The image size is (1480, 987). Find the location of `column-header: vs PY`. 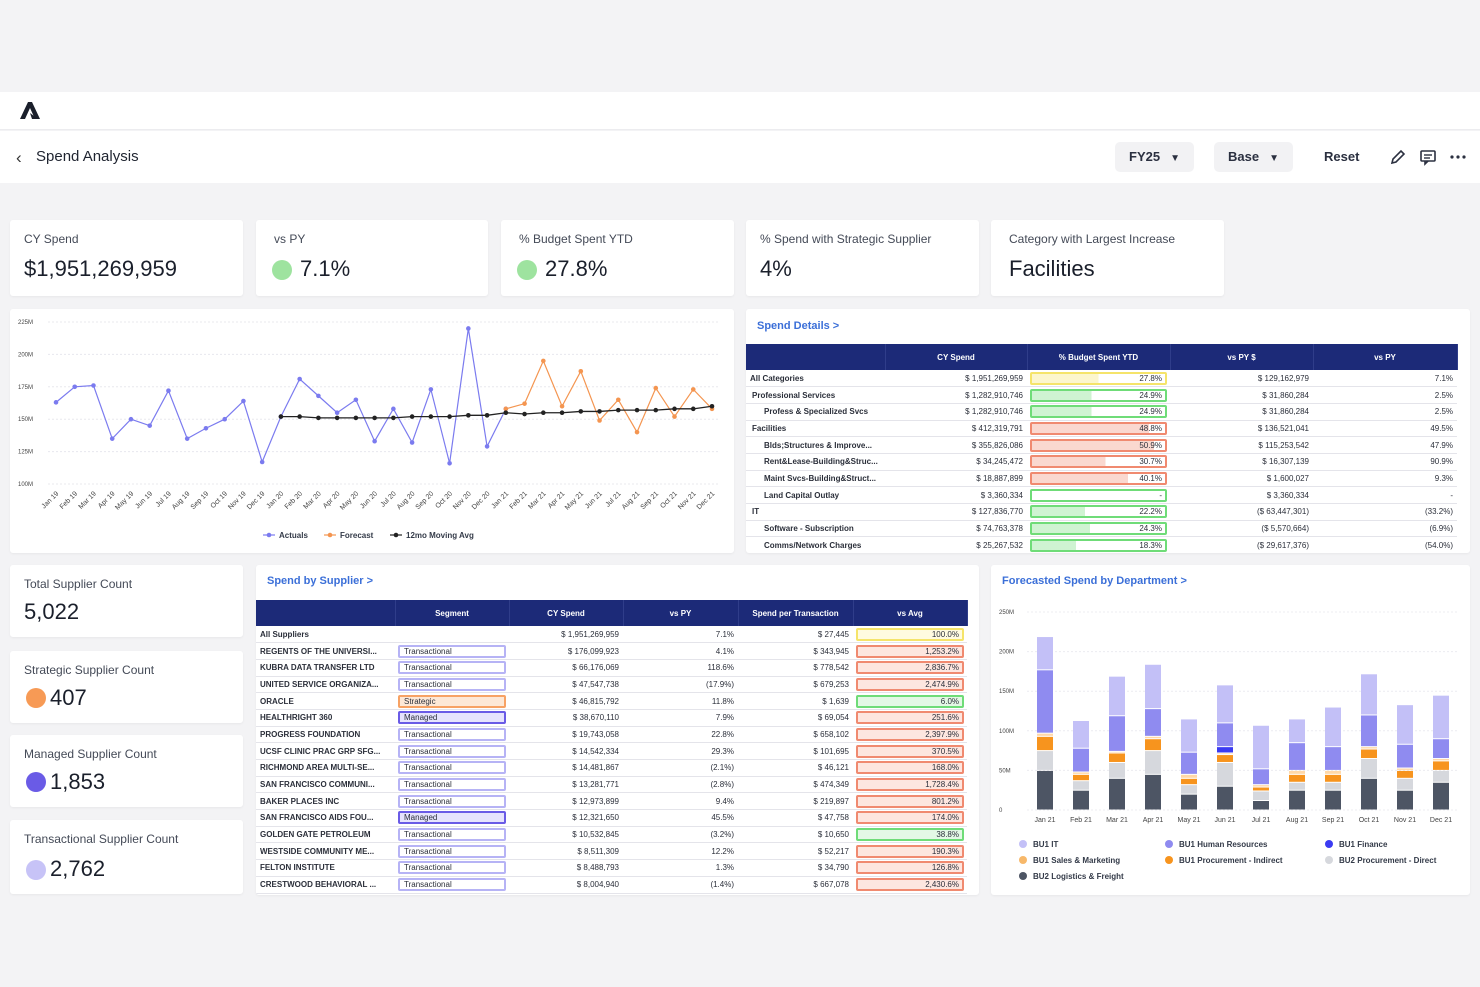

column-header: vs PY is located at coordinates (1385, 357).